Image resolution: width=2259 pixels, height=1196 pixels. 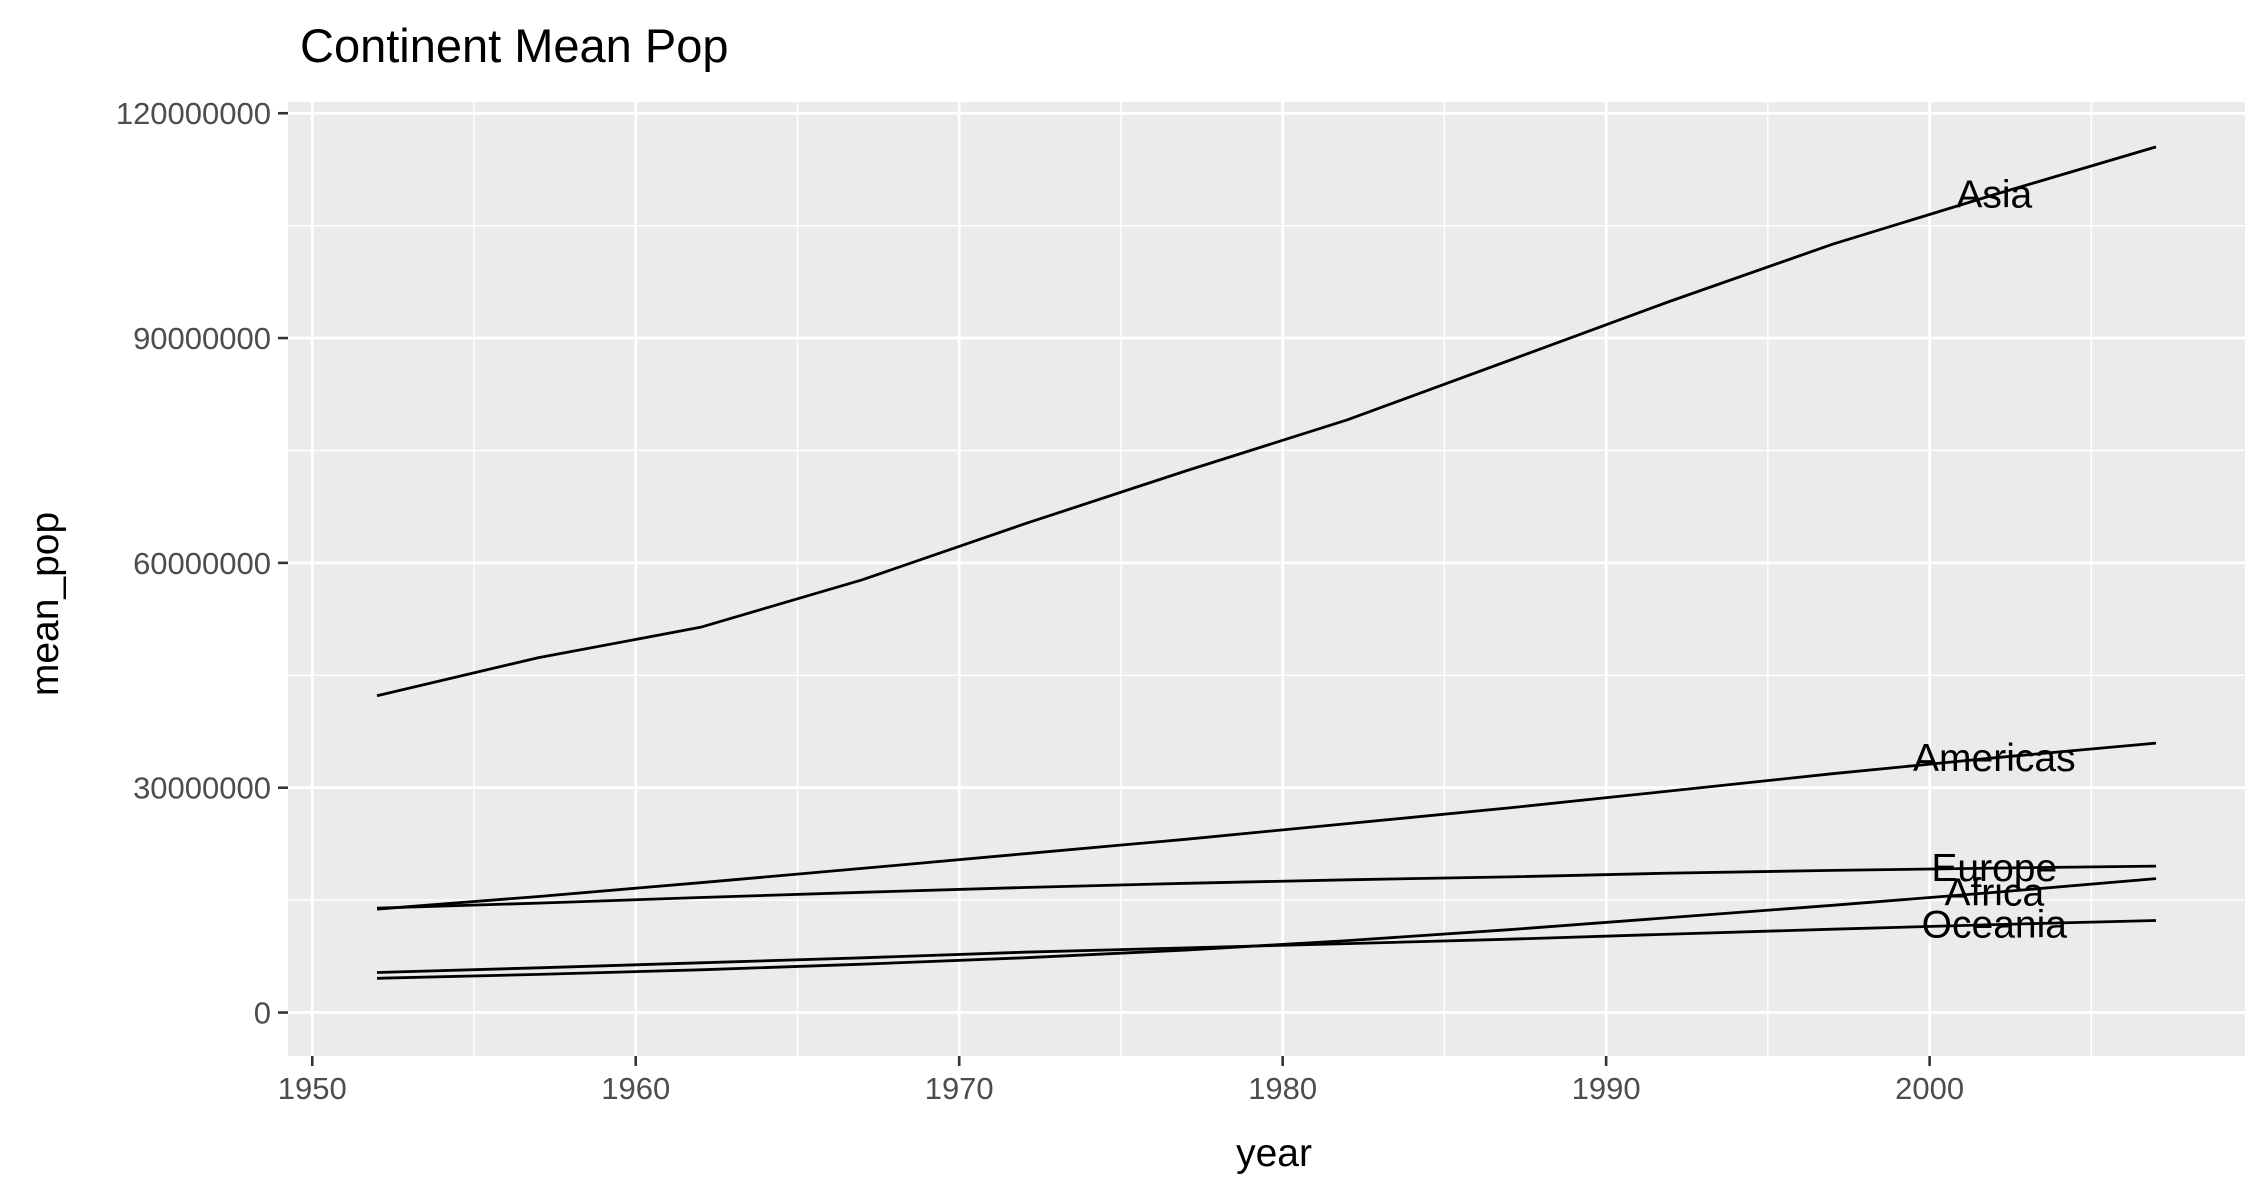 I want to click on y-tick-label: 120000000, so click(x=193, y=113).